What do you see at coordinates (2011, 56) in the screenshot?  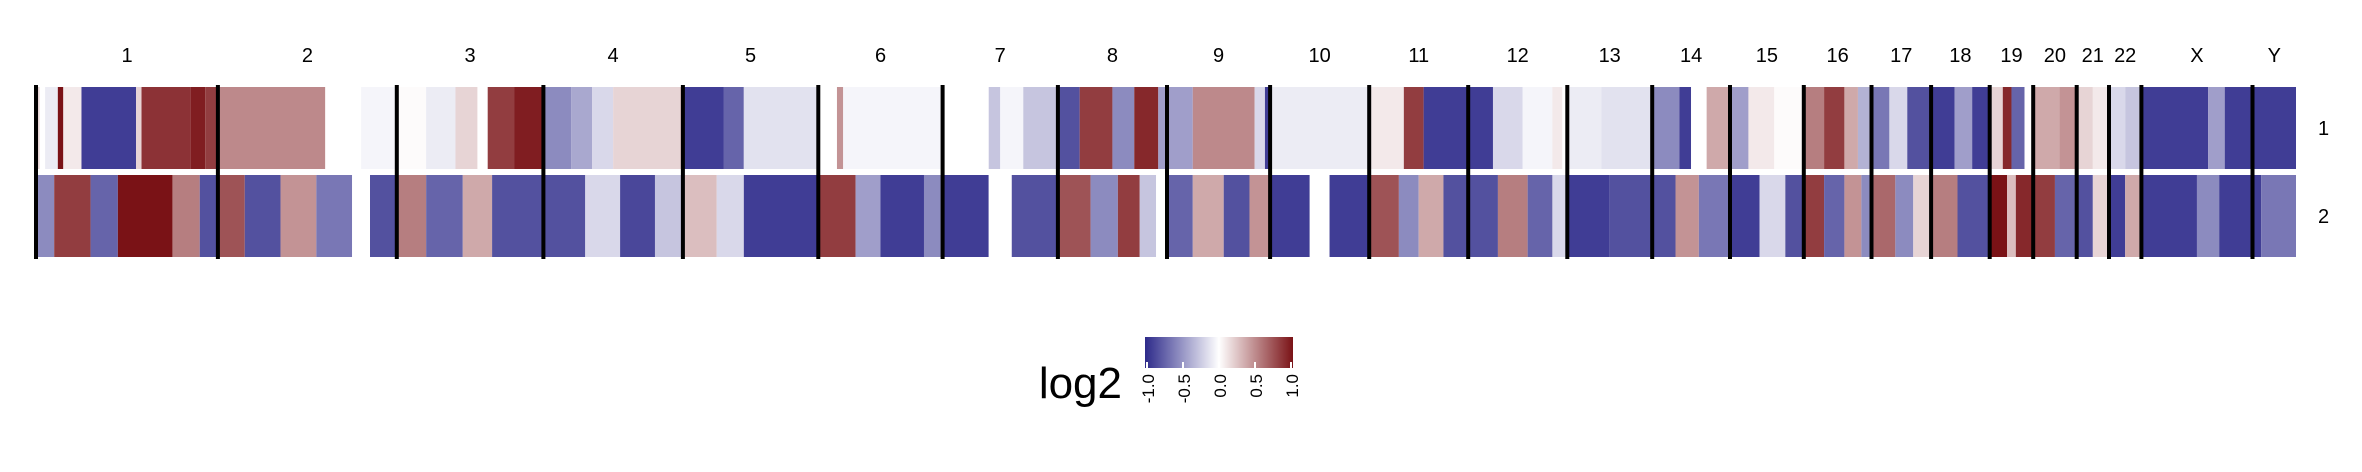 I see `chromosome-label: 19` at bounding box center [2011, 56].